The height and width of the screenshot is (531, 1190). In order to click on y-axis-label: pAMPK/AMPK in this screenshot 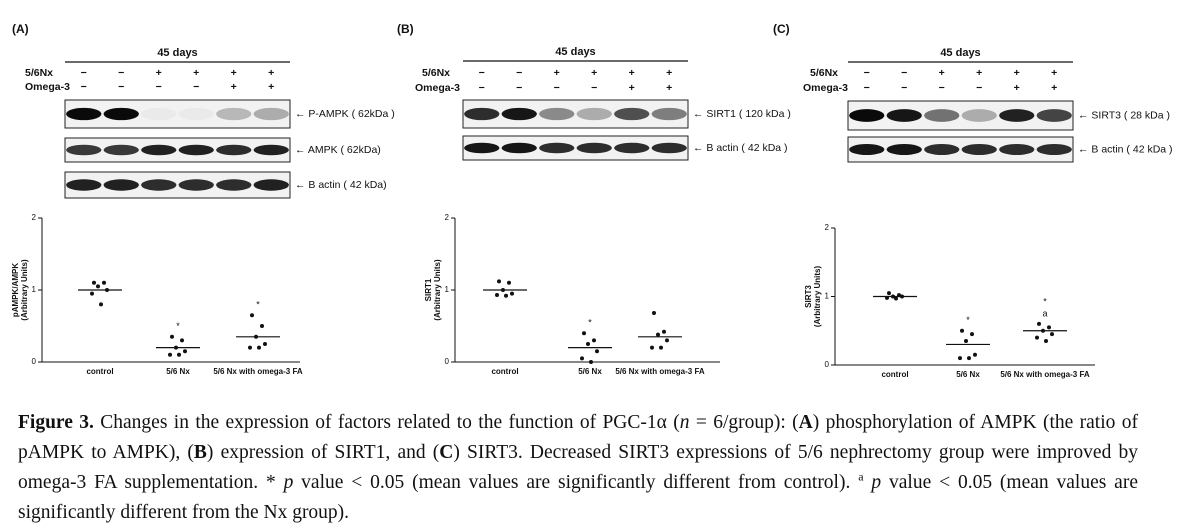, I will do `click(15, 290)`.